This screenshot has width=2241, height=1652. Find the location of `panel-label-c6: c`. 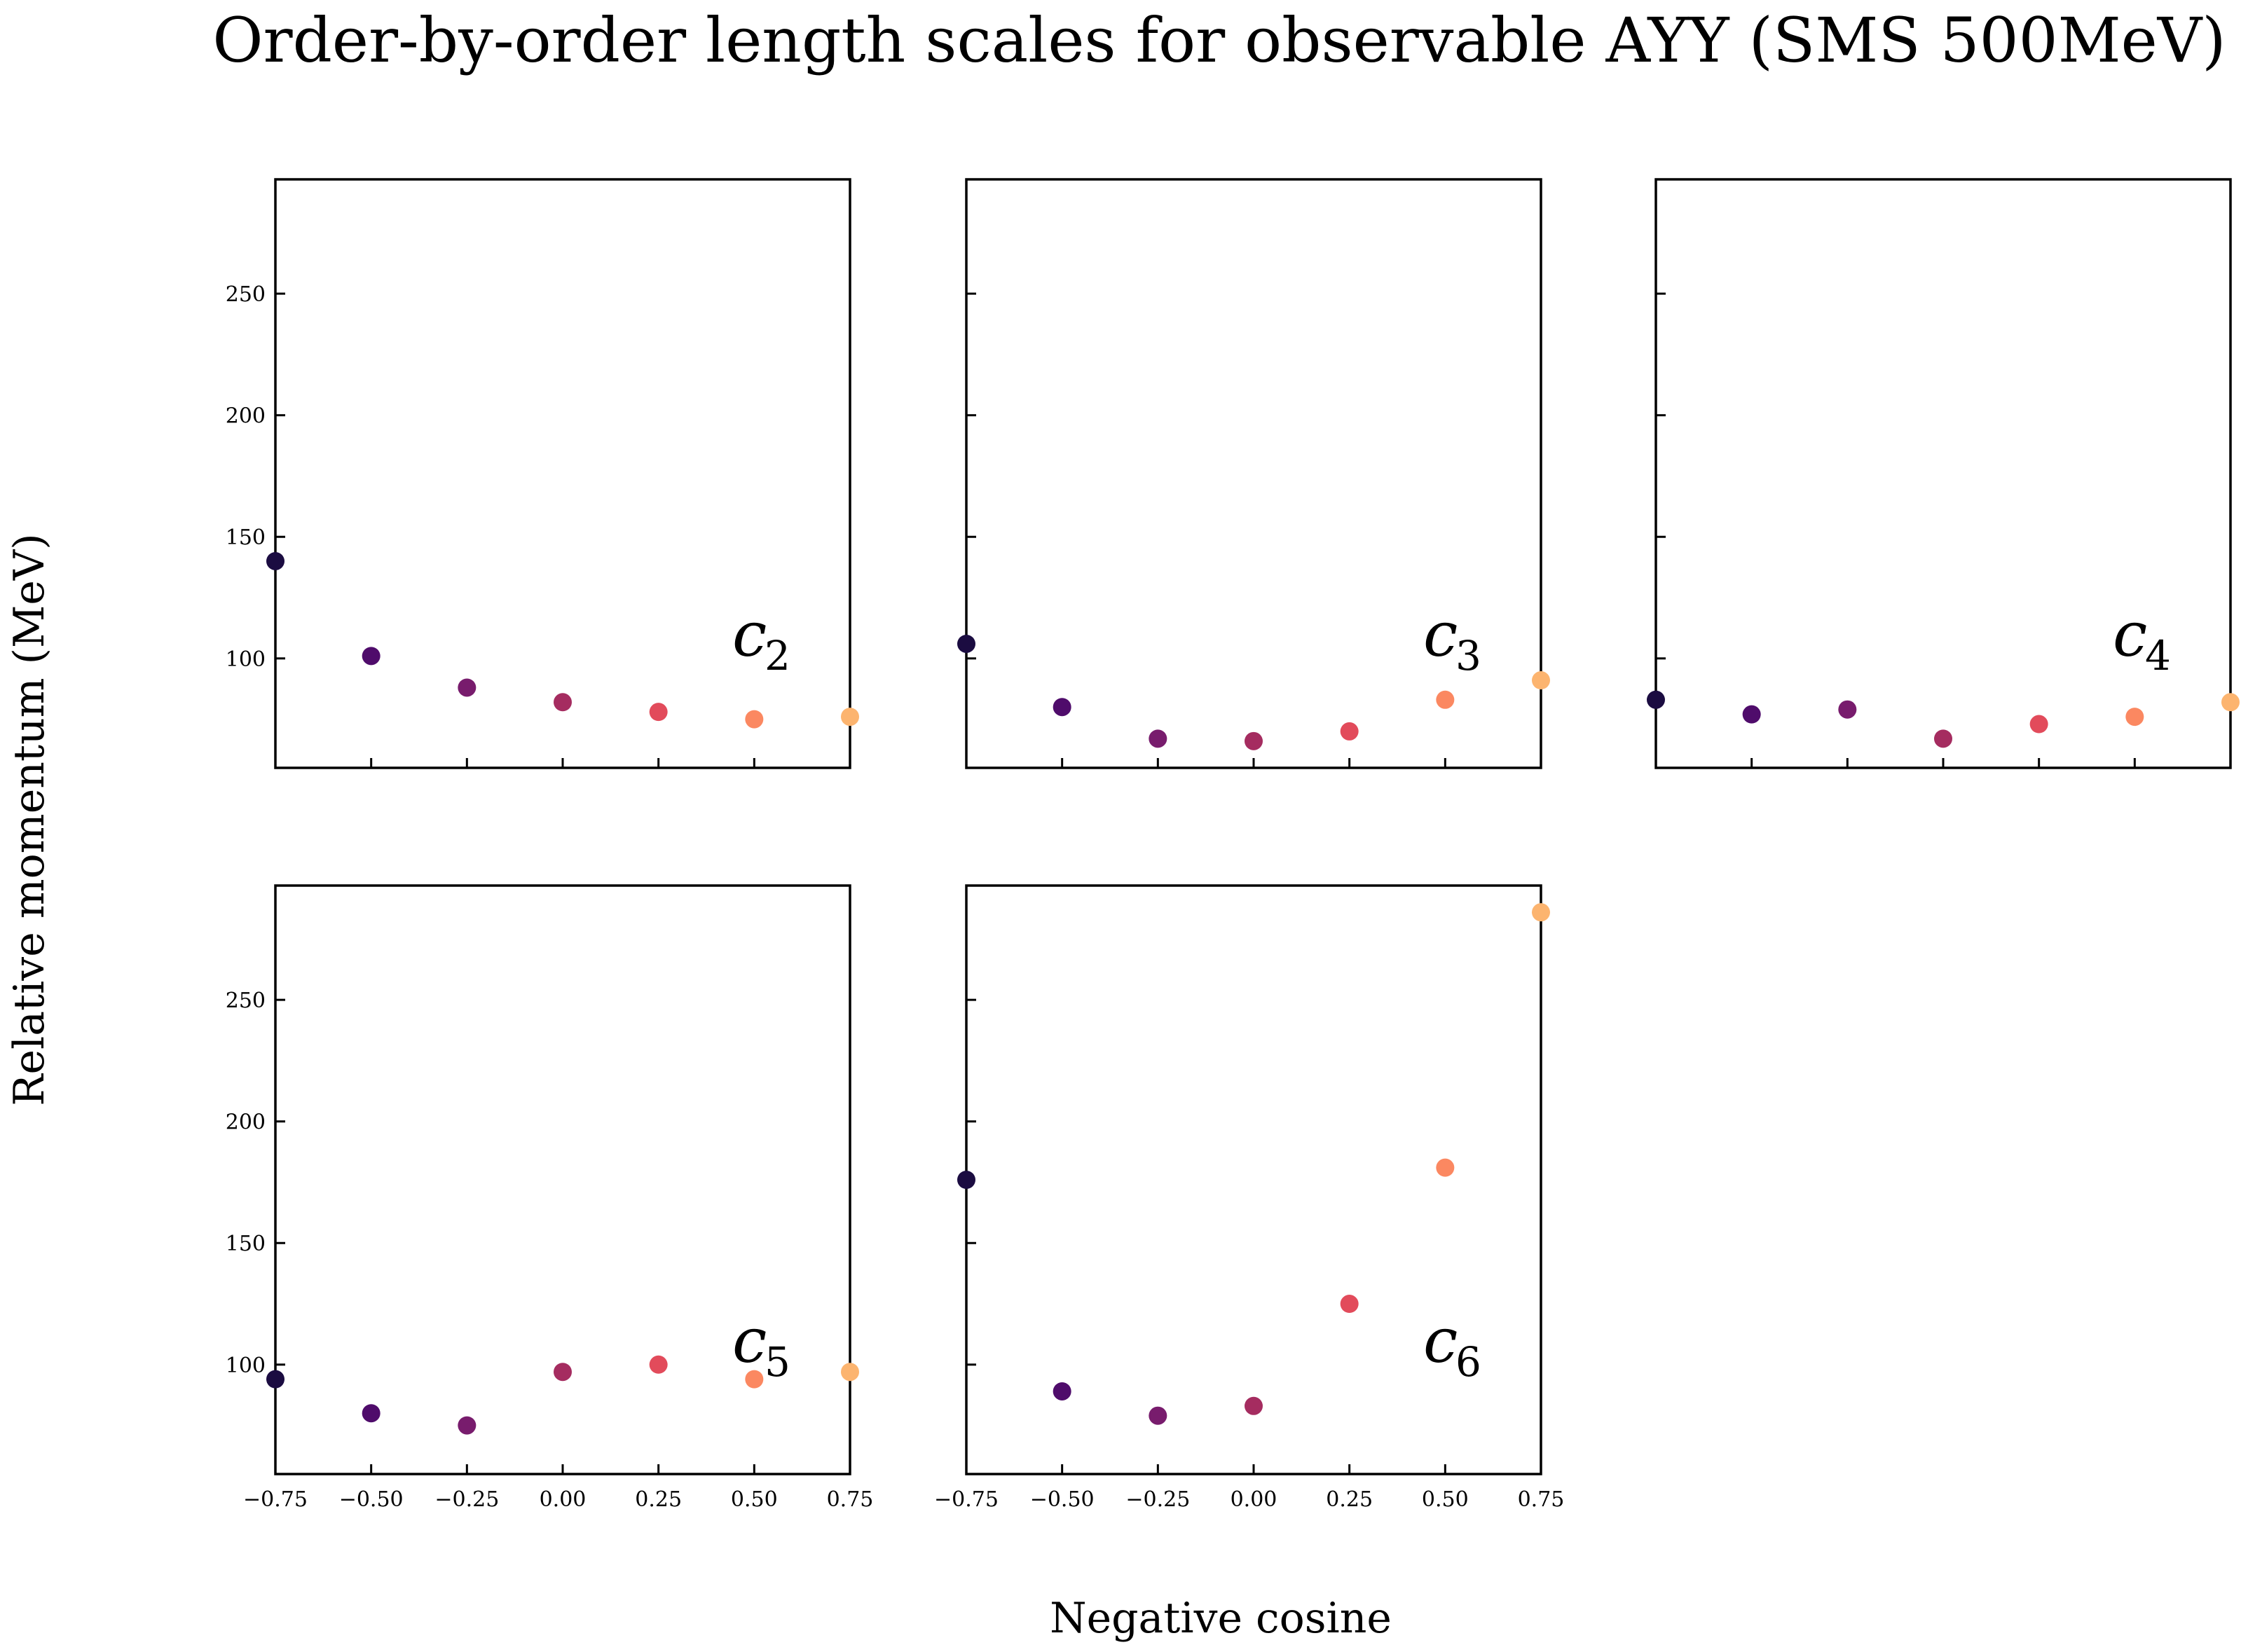

panel-label-c6: c is located at coordinates (1440, 1341).